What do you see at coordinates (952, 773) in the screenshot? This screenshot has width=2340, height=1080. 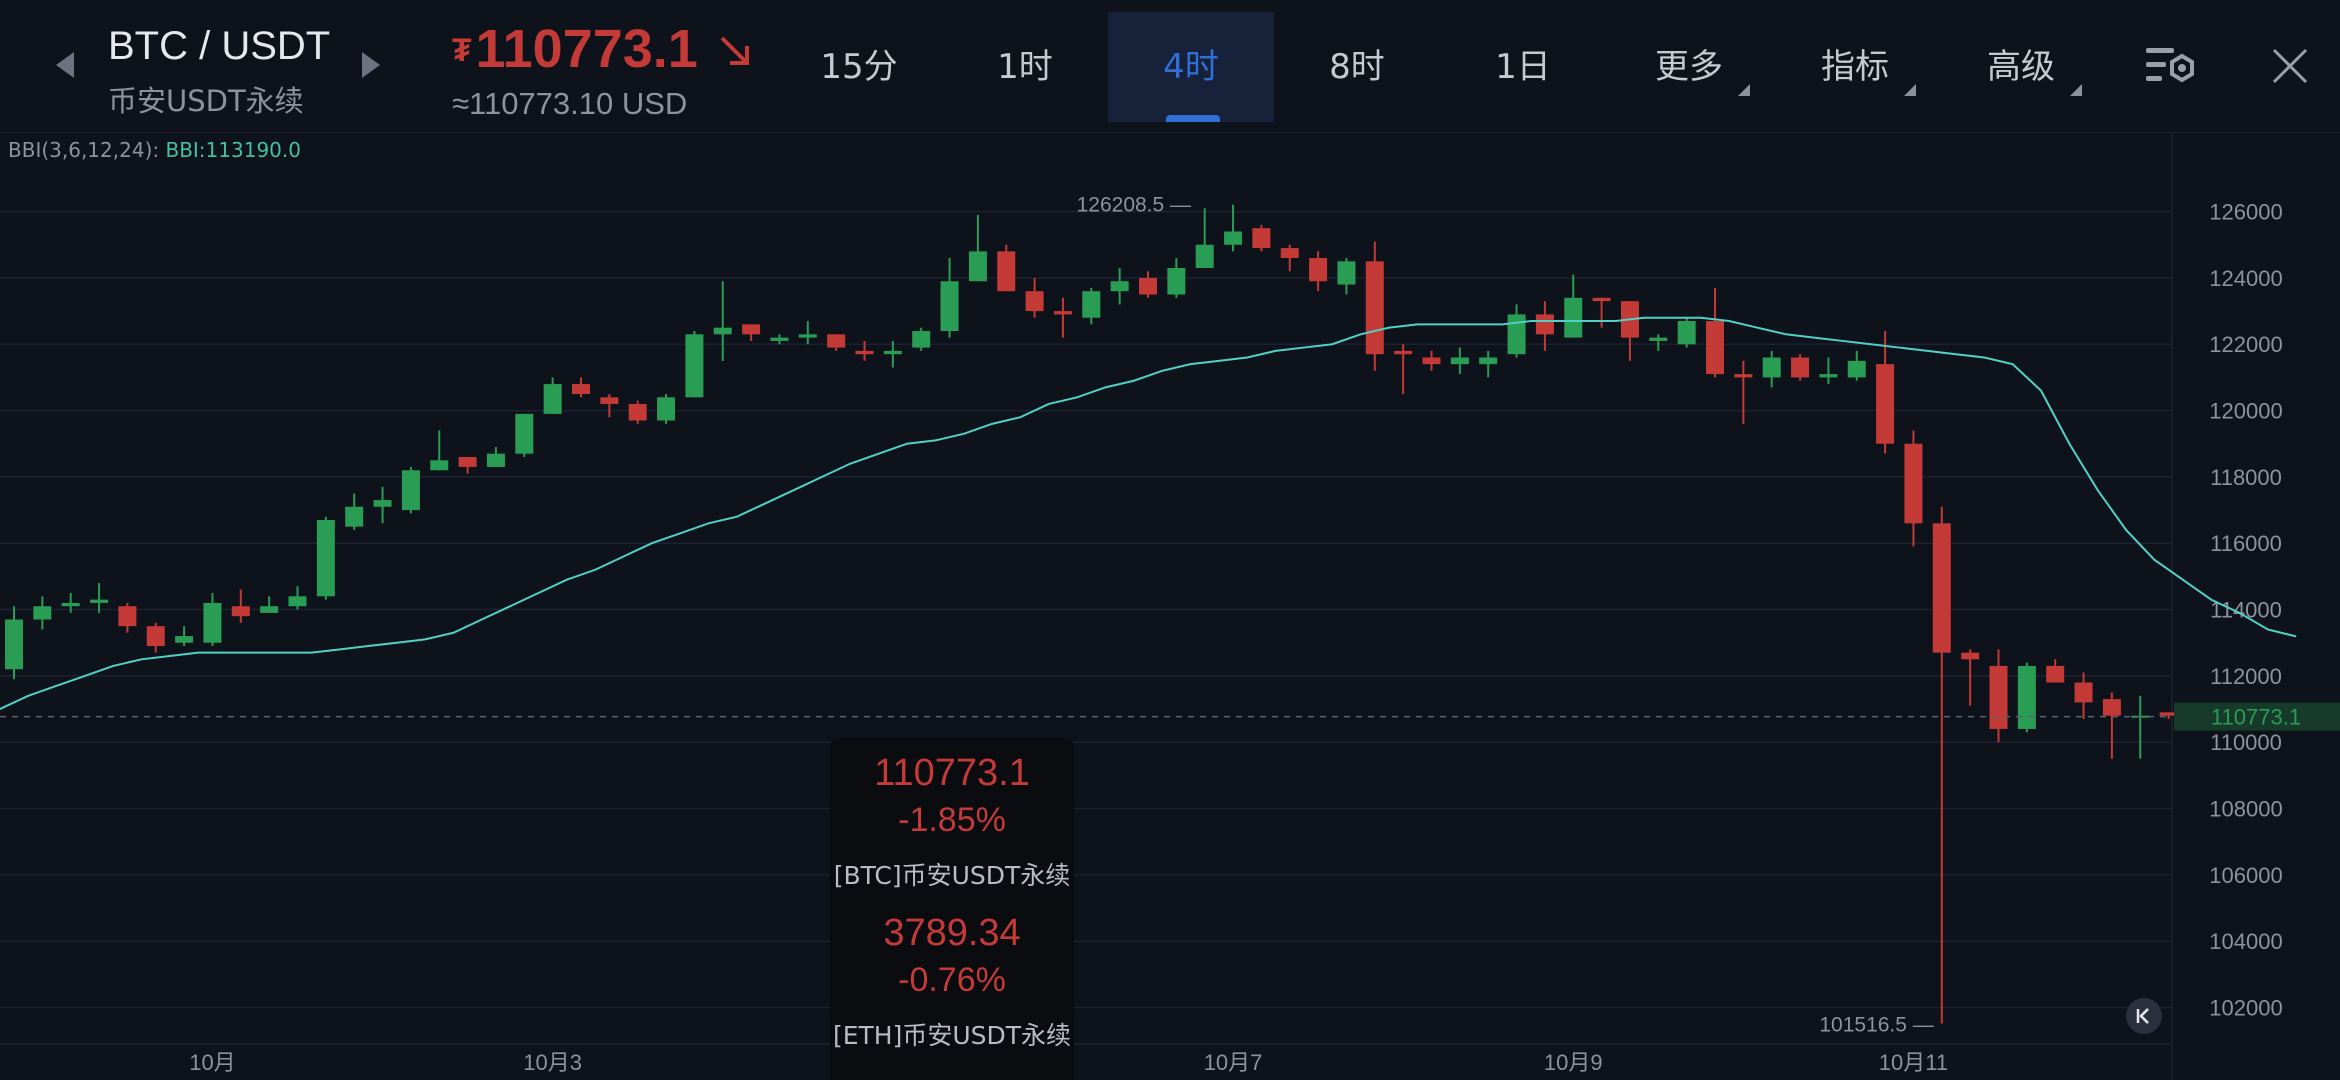 I see `tooltip-btc-price: 110773.1` at bounding box center [952, 773].